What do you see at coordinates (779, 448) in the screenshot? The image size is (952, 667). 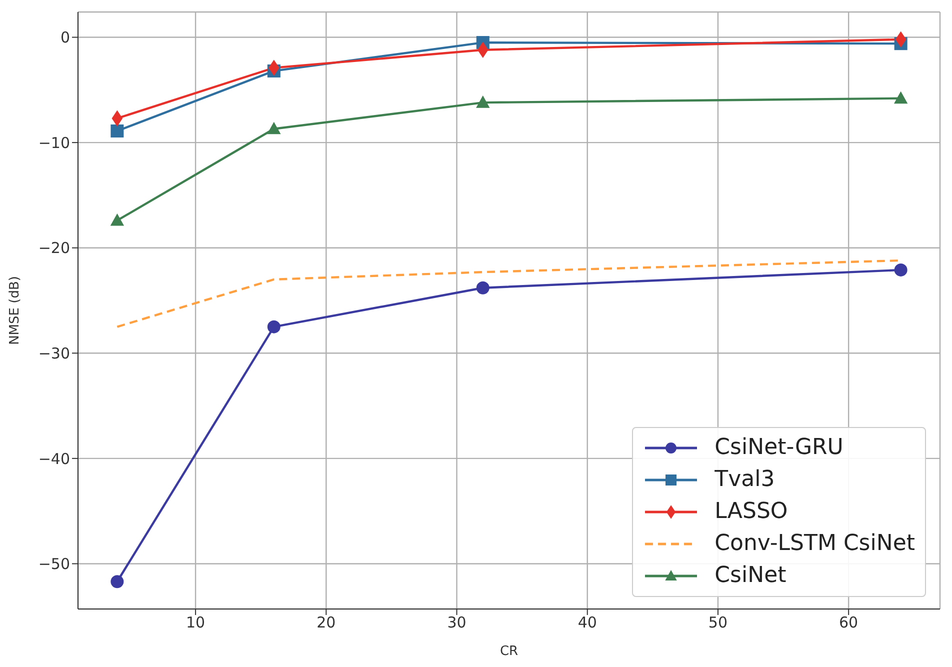 I see `legend-label: CsiNet-GRU` at bounding box center [779, 448].